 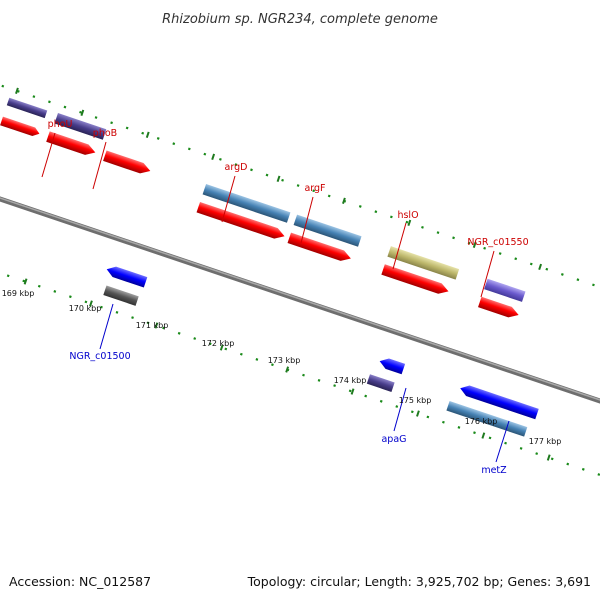 What do you see at coordinates (497, 242) in the screenshot?
I see `gene-label-NGR_c01550: NGR_c01550` at bounding box center [497, 242].